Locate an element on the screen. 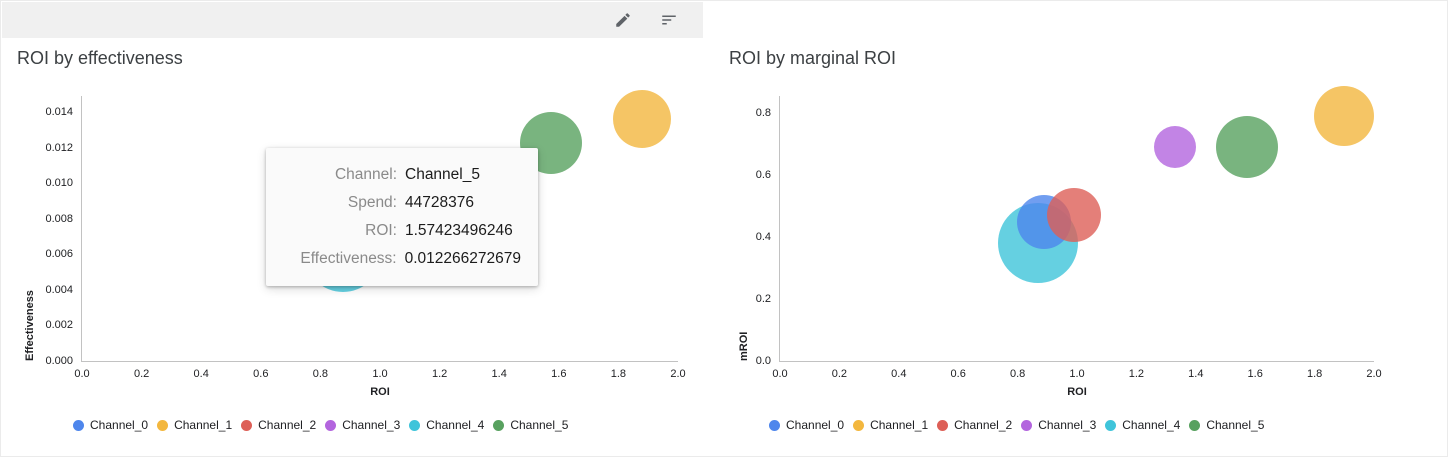 The width and height of the screenshot is (1448, 457). y-tick-label: 0.012 is located at coordinates (59, 147).